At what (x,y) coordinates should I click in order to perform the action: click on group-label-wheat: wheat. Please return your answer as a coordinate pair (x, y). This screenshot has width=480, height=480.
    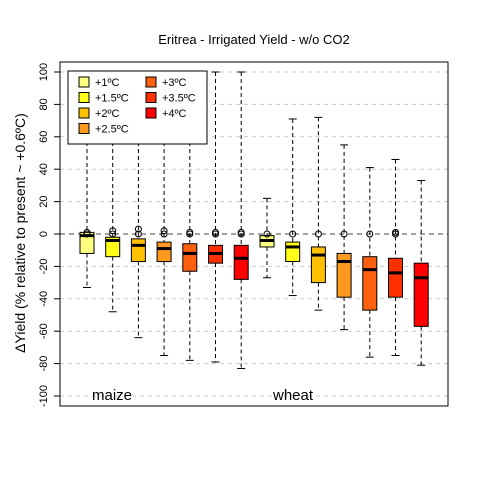
    Looking at the image, I should click on (293, 395).